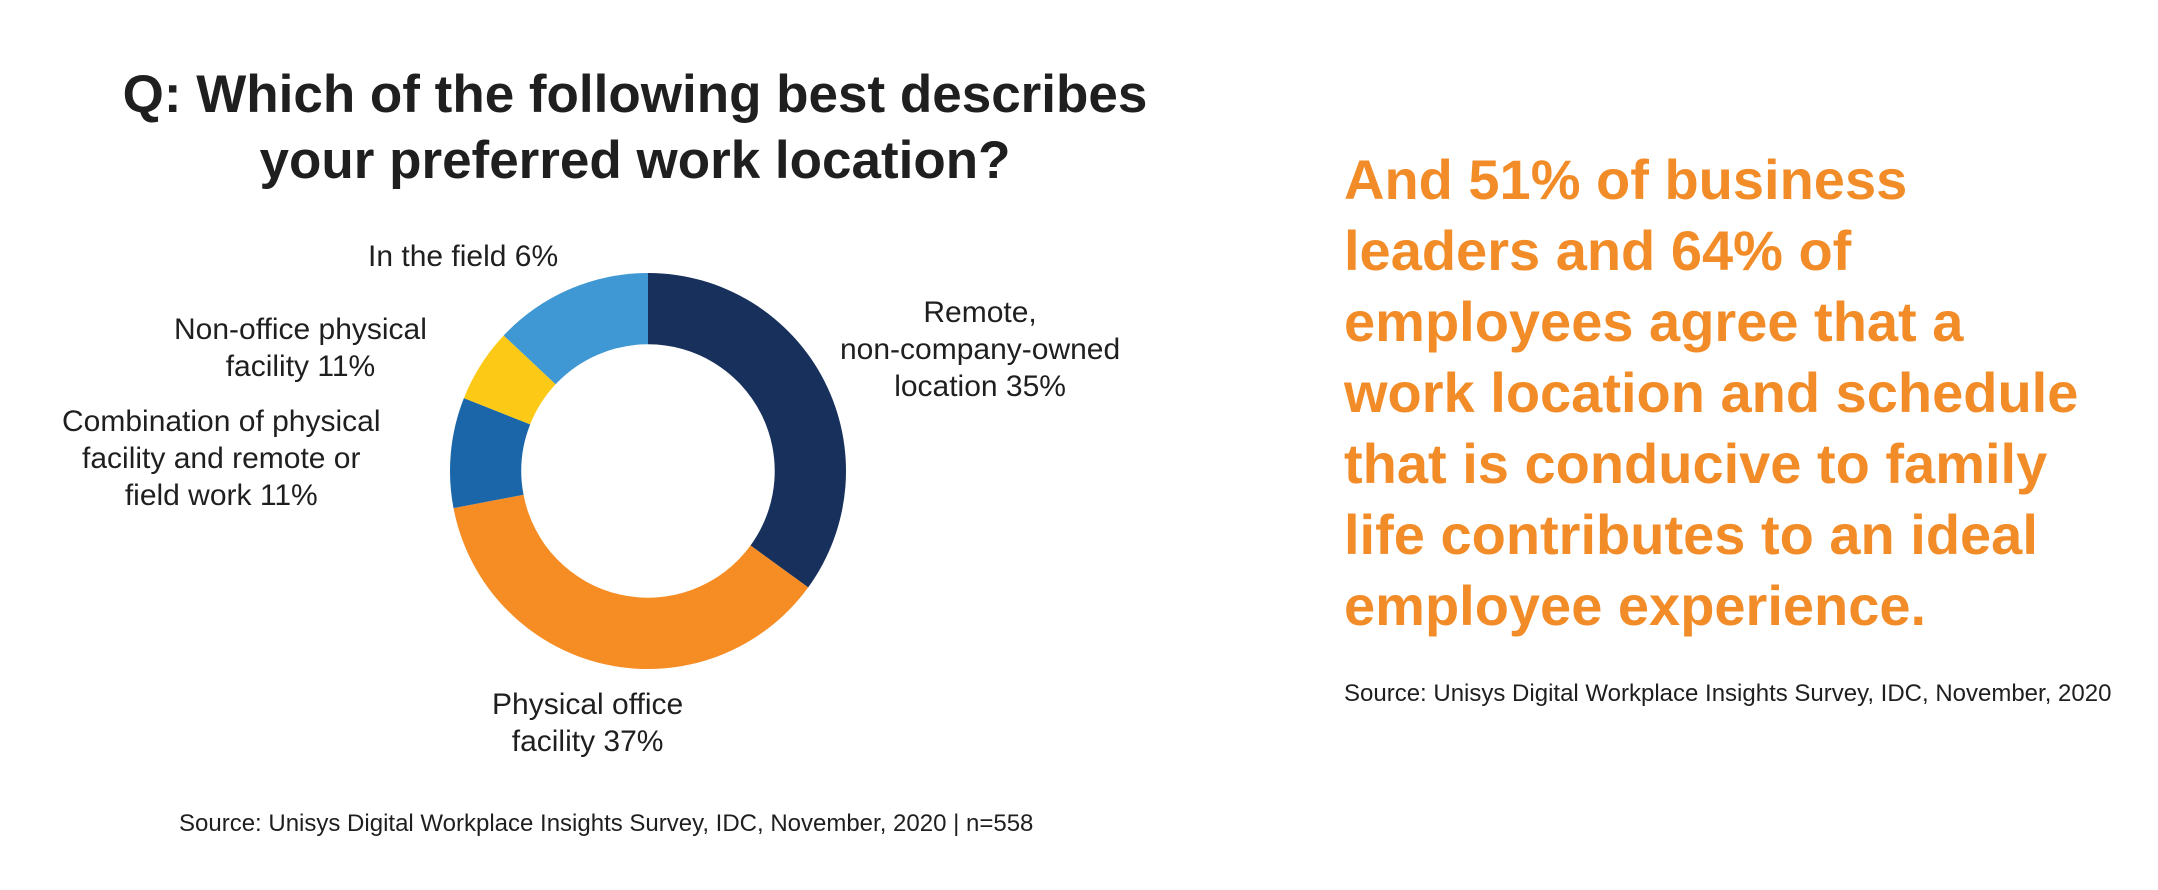 The width and height of the screenshot is (2158, 890). I want to click on label-field: In the field 6%, so click(463, 256).